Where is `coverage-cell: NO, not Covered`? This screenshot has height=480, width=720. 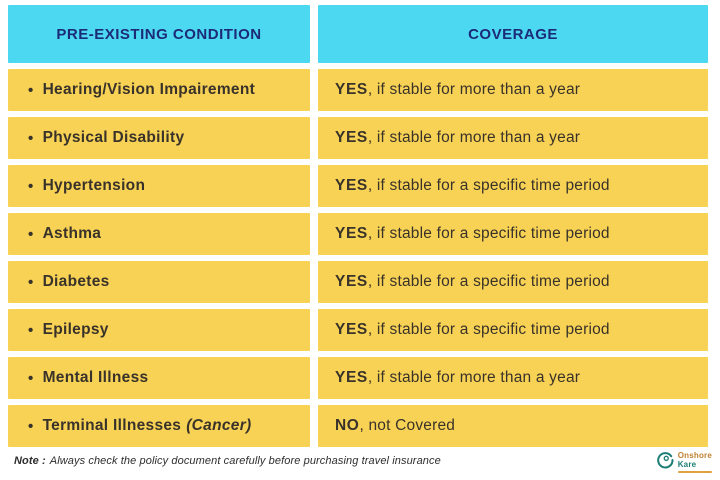
coverage-cell: NO, not Covered is located at coordinates (513, 426).